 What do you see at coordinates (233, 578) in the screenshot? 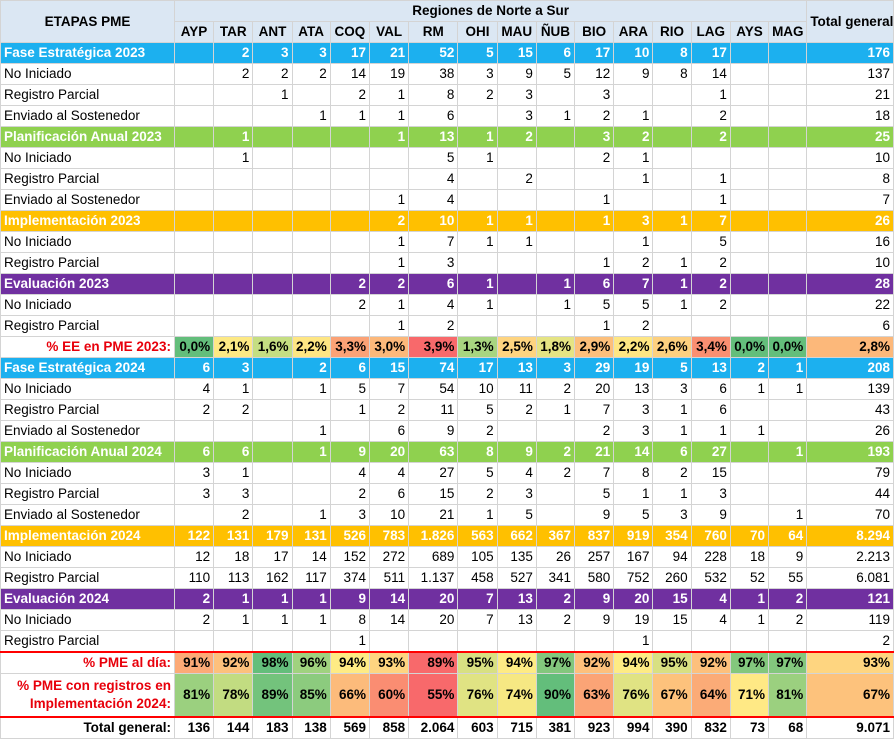
I see `cell-value: 113` at bounding box center [233, 578].